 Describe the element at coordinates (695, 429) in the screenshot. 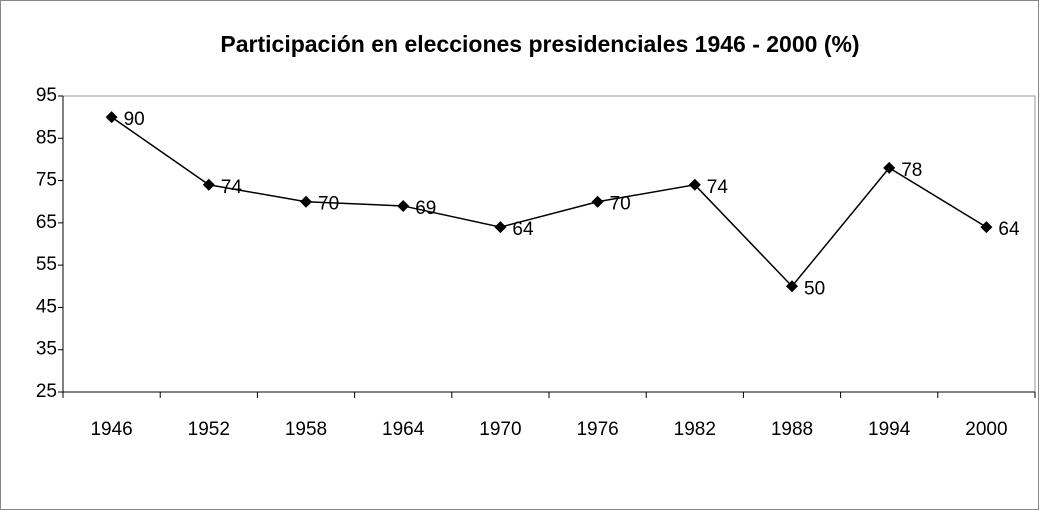

I see `x-tick-label: 1982` at that location.